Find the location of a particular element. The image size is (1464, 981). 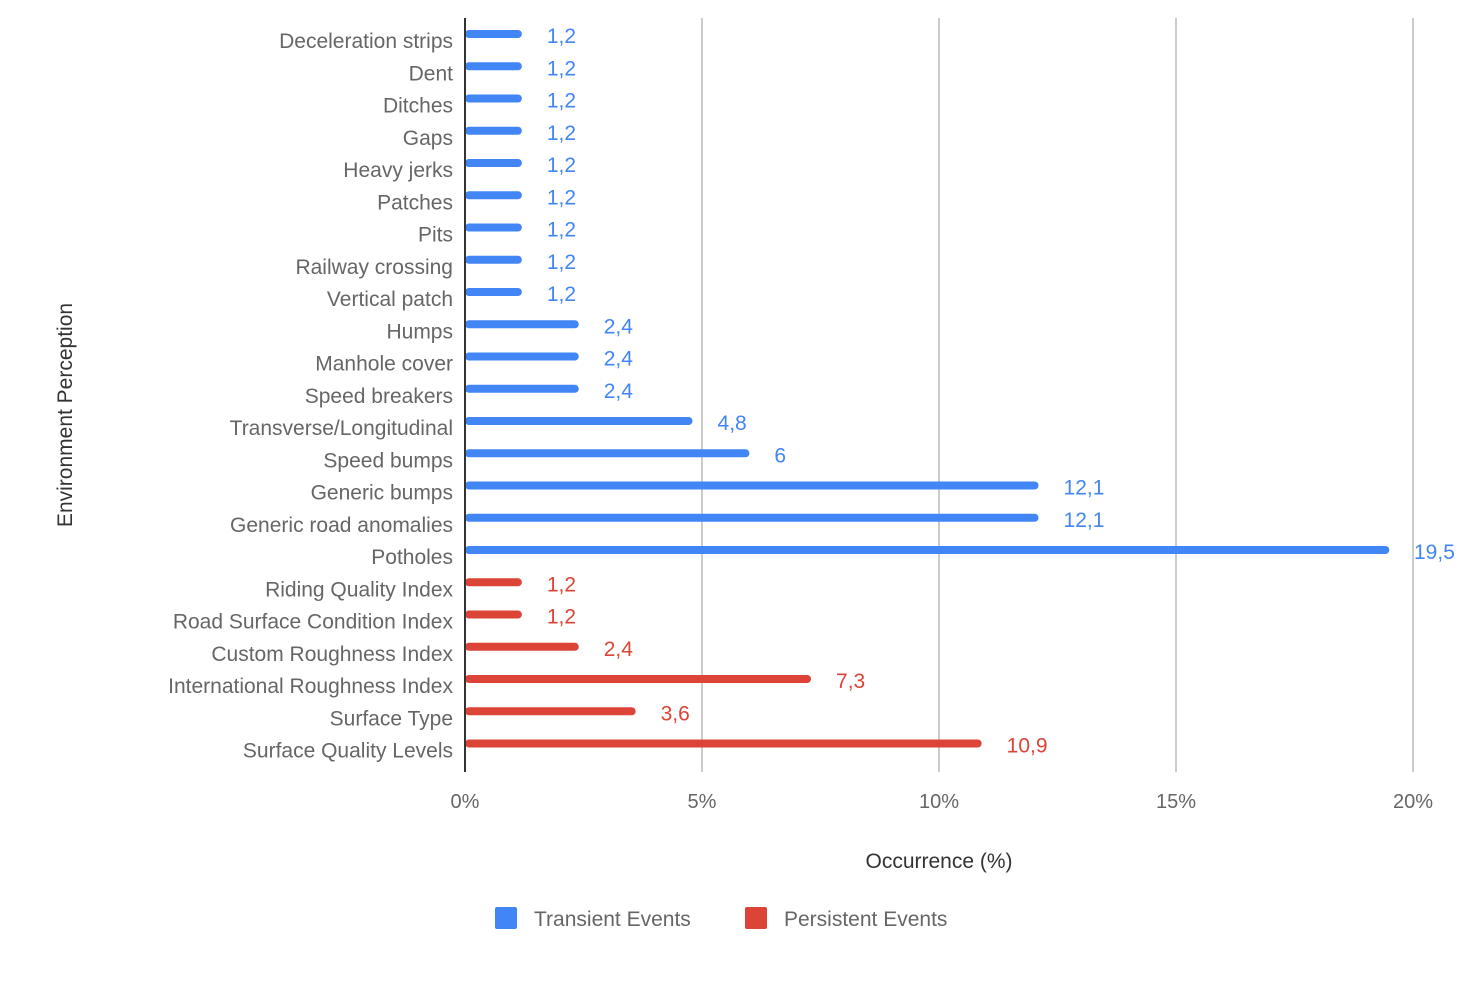

x-axis-title: Occurrence (%) is located at coordinates (938, 861).